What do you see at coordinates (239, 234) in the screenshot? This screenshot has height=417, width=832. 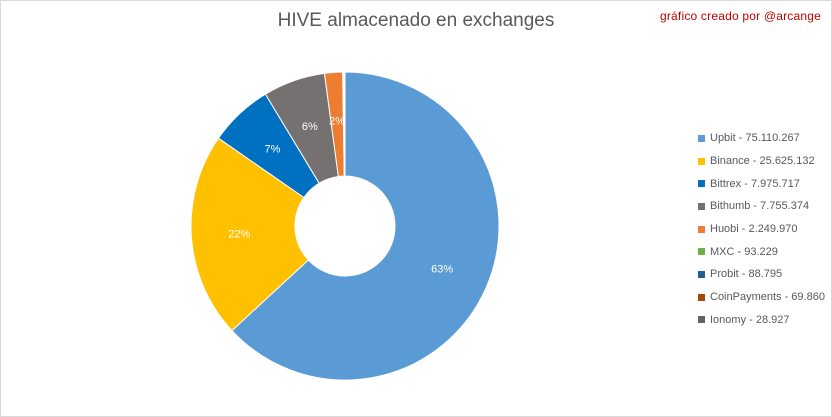 I see `data-label-binance: 22%` at bounding box center [239, 234].